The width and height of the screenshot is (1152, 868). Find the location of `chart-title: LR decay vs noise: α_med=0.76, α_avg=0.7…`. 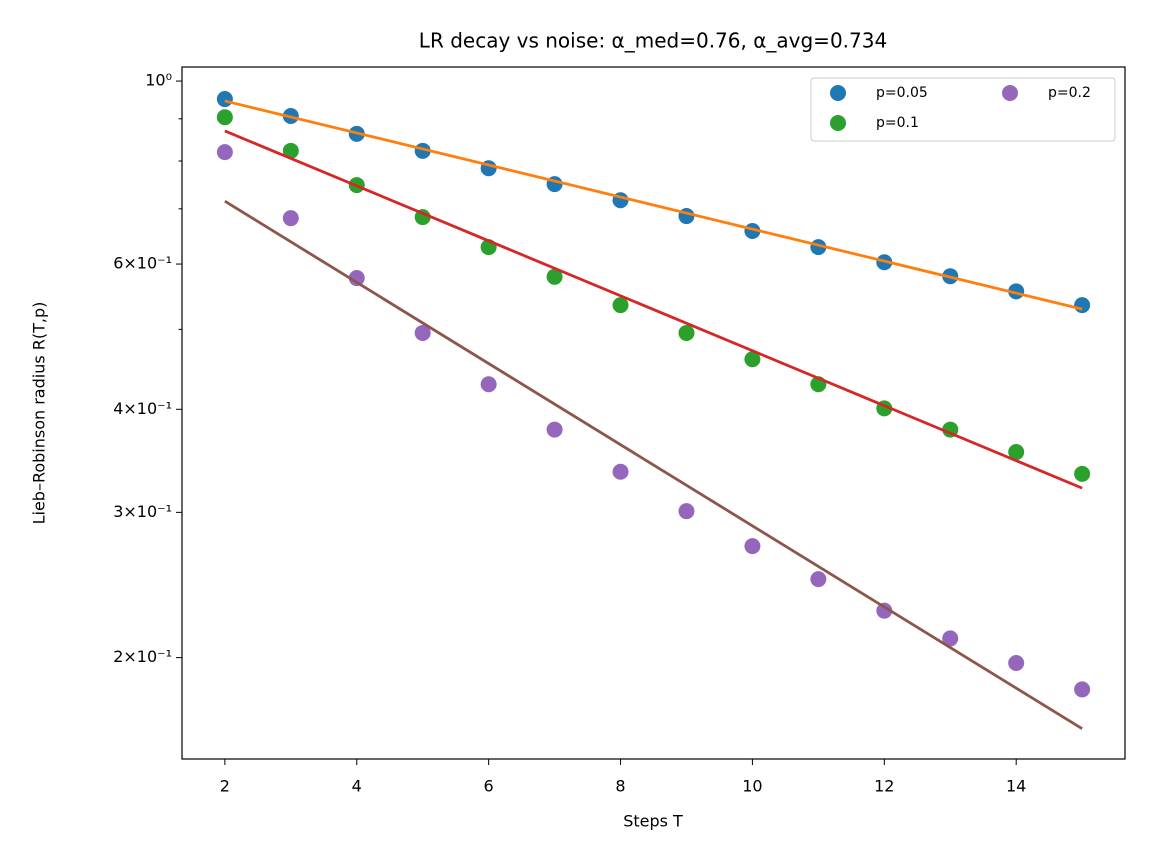

chart-title: LR decay vs noise: α_med=0.76, α_avg=0.7… is located at coordinates (653, 41).